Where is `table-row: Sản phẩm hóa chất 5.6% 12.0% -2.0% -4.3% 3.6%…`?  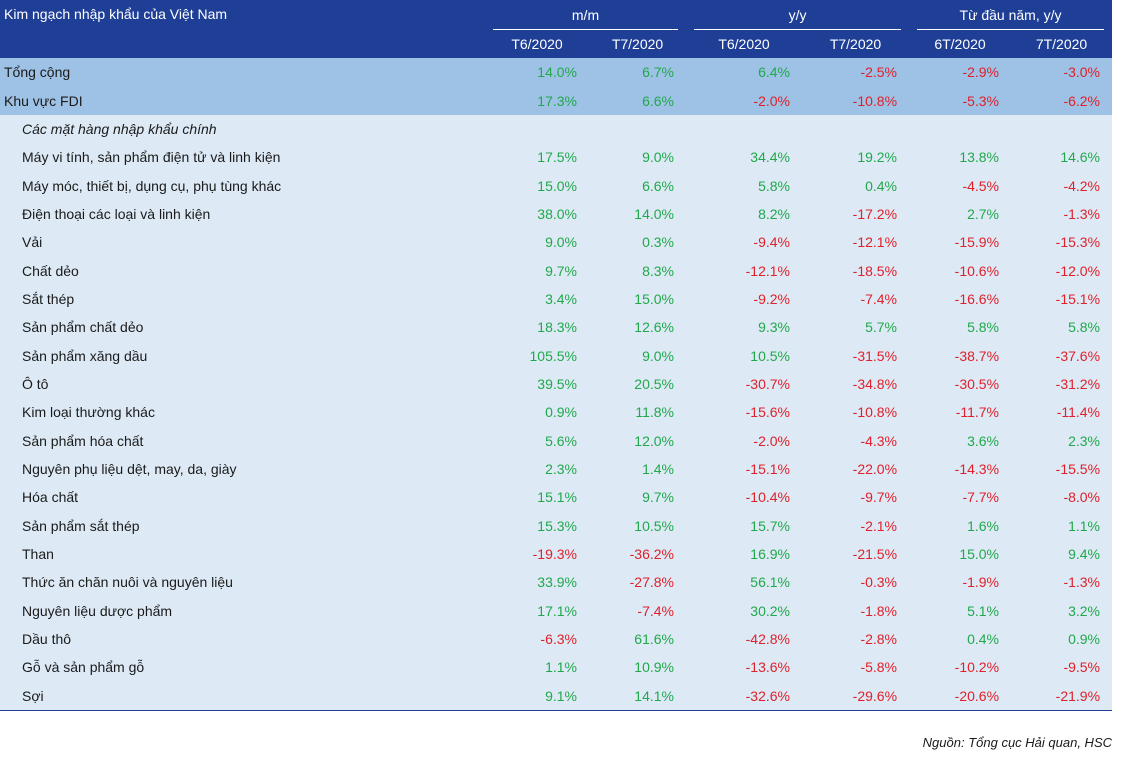 table-row: Sản phẩm hóa chất 5.6% 12.0% -2.0% -4.3% 3.6%… is located at coordinates (556, 440).